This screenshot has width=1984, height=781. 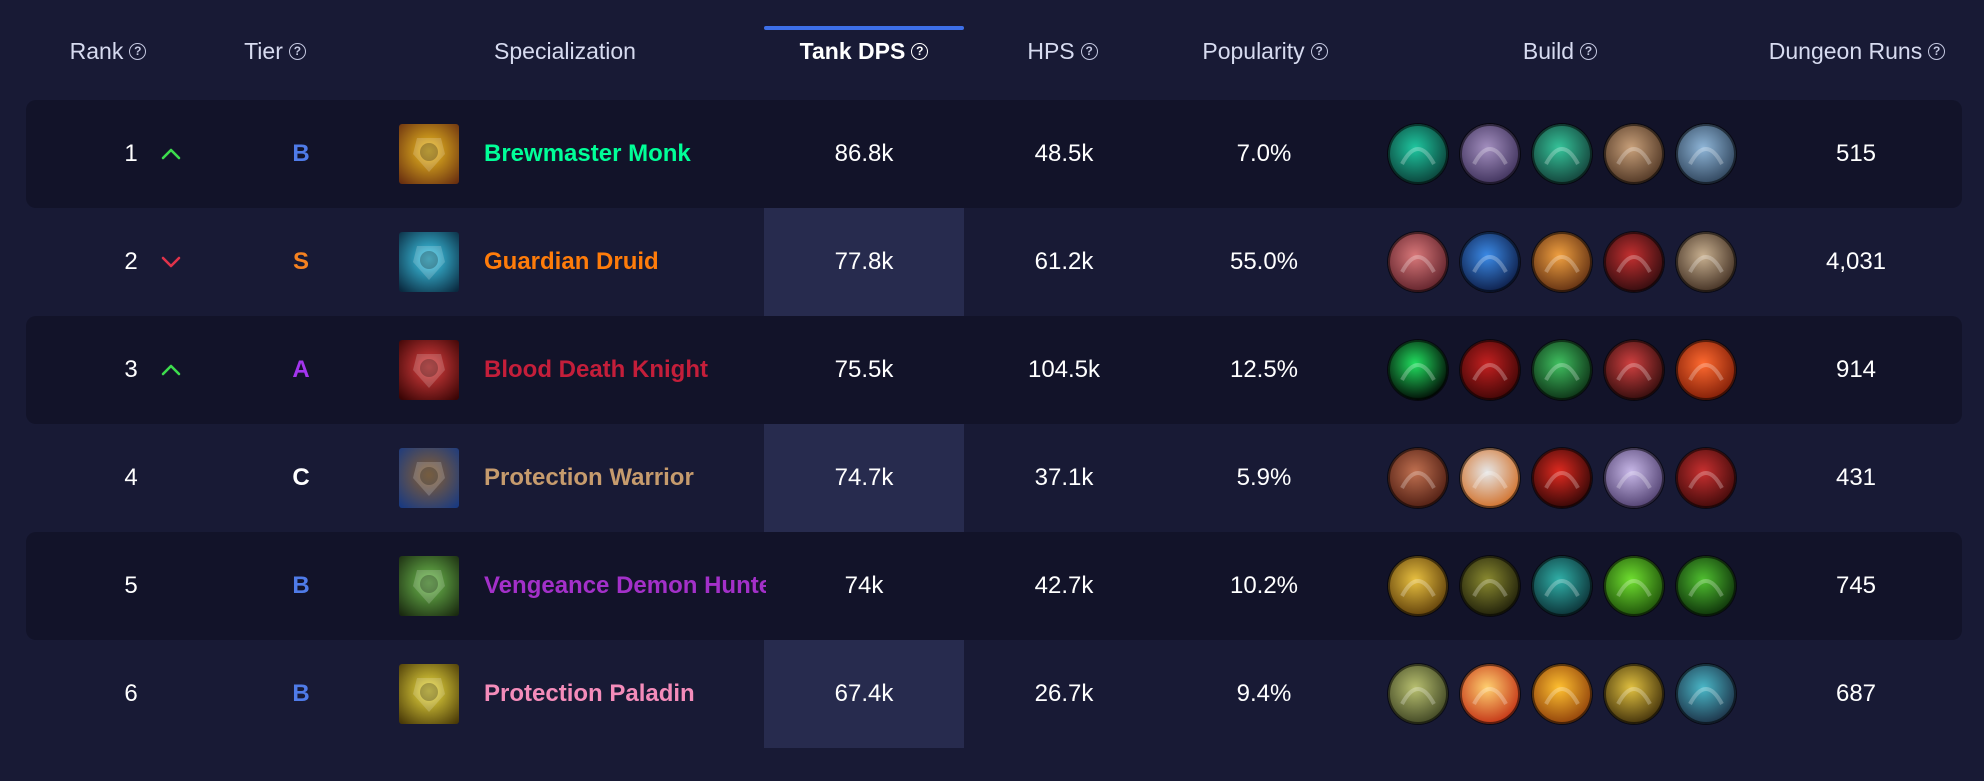 I want to click on hps-value: 37.1k, so click(x=1064, y=477).